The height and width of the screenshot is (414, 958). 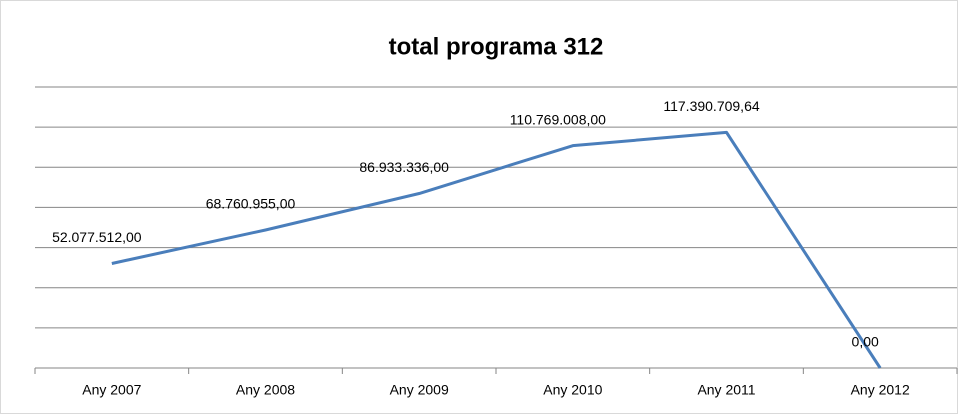 I want to click on data-label: 68.760.955,00, so click(x=251, y=204).